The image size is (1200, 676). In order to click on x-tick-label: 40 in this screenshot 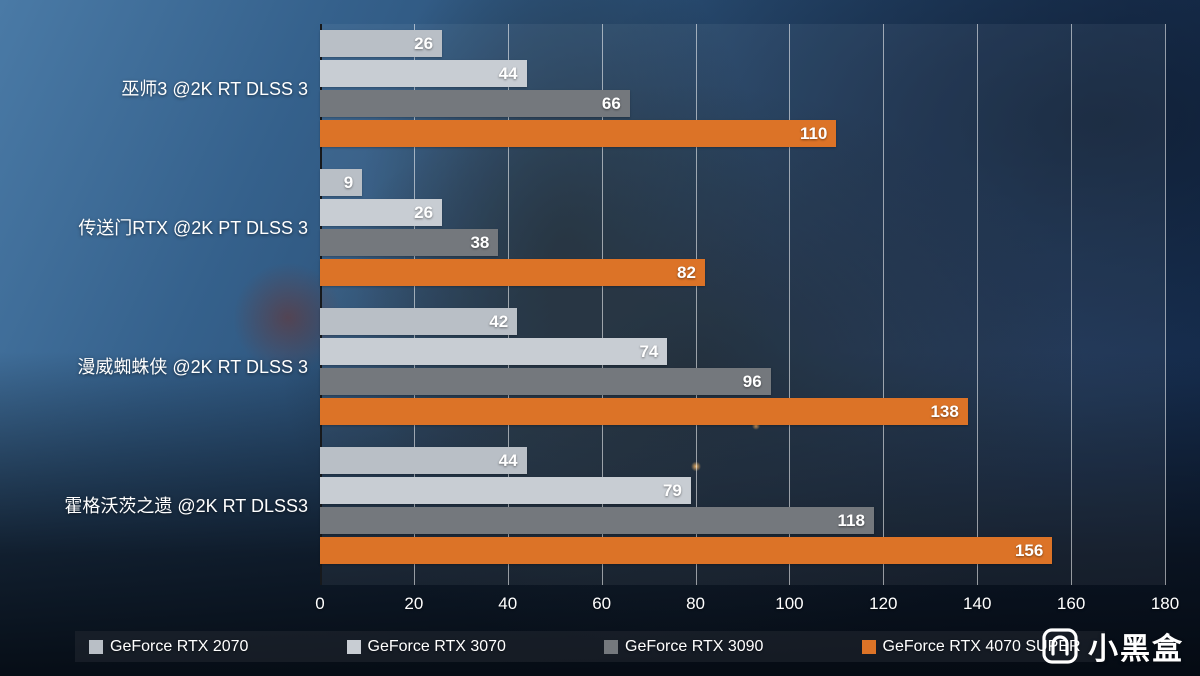, I will do `click(508, 603)`.